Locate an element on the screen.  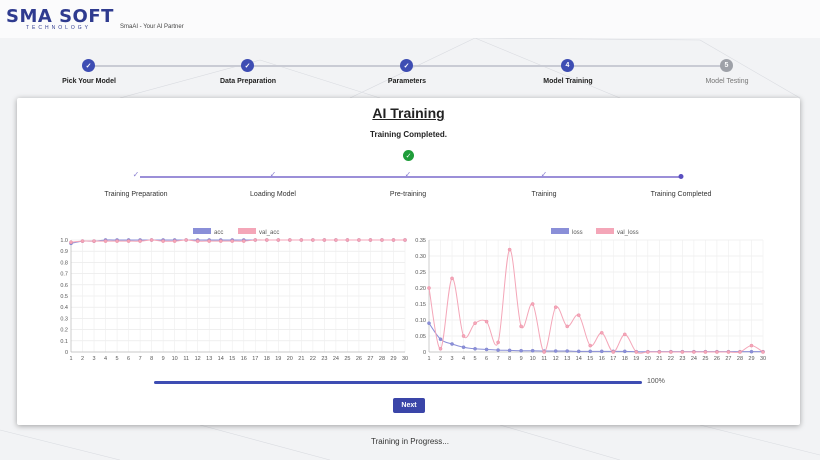
y-tick-label: 0.05 is located at coordinates (420, 337).